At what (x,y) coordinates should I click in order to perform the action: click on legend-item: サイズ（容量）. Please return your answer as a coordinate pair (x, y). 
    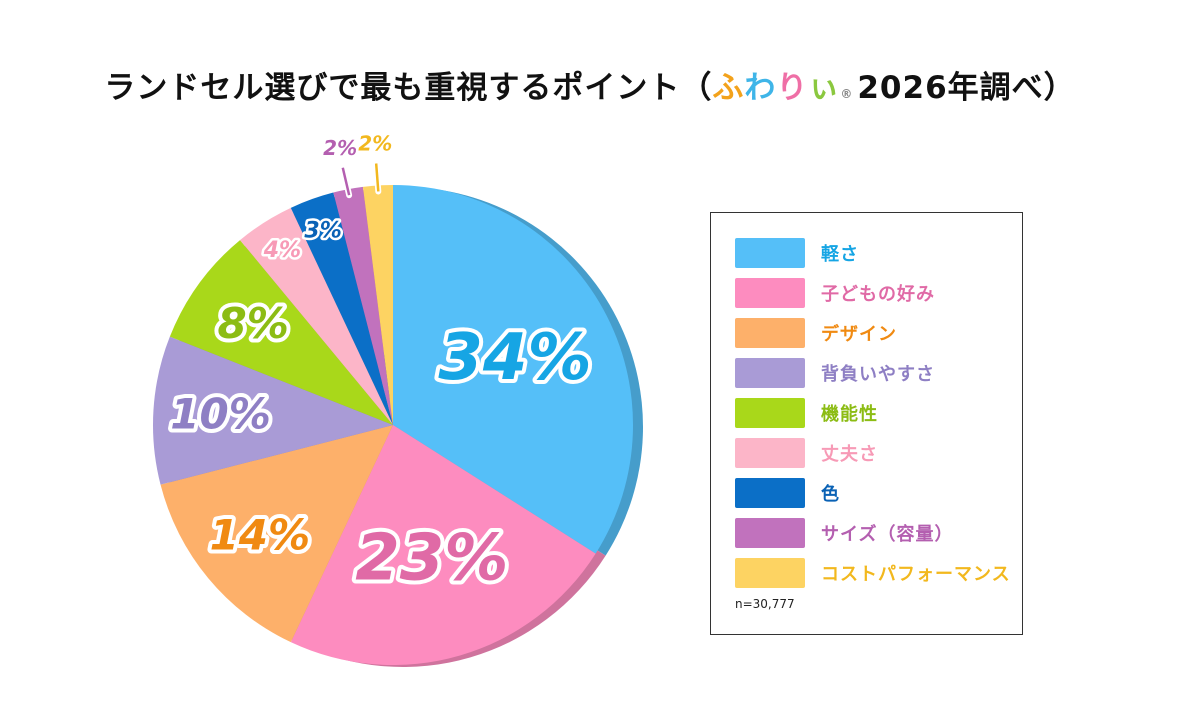
    Looking at the image, I should click on (844, 533).